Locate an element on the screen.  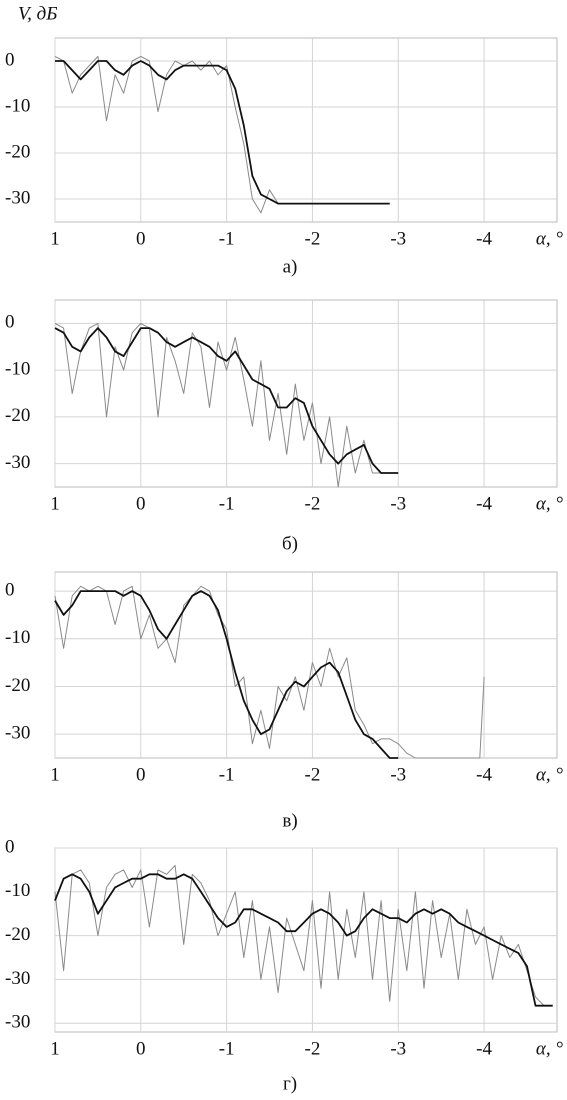
caption: в) is located at coordinates (289, 820).